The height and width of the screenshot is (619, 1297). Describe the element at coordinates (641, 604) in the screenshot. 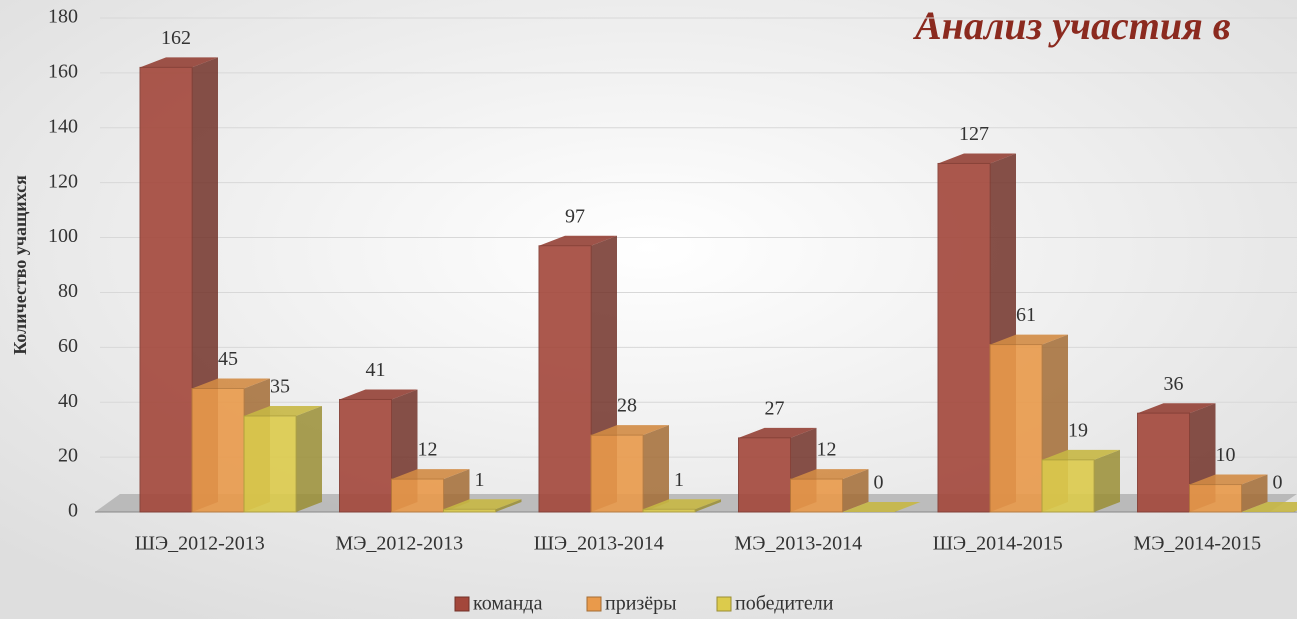

I see `legend-label: призёры` at that location.